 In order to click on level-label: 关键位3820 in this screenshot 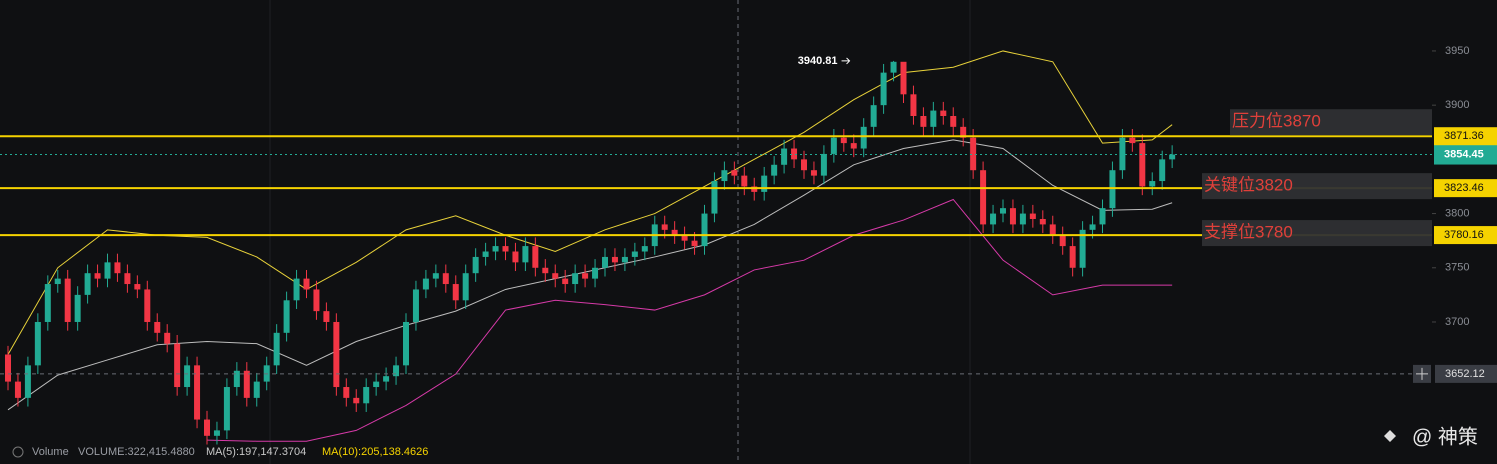, I will do `click(1248, 185)`.